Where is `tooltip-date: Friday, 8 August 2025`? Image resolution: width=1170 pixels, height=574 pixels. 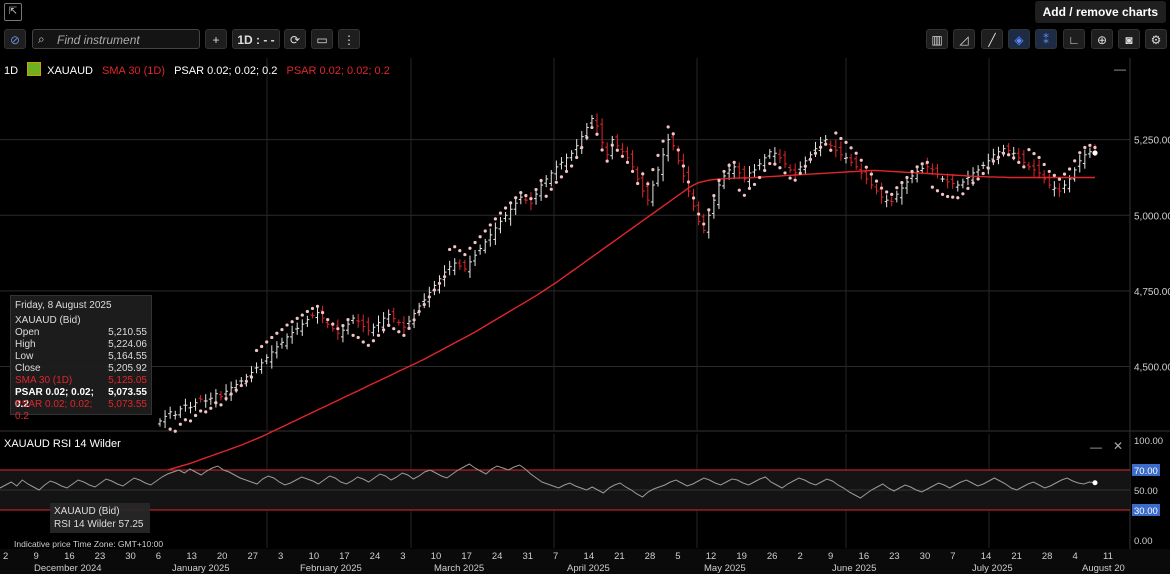
tooltip-date: Friday, 8 August 2025 is located at coordinates (63, 305).